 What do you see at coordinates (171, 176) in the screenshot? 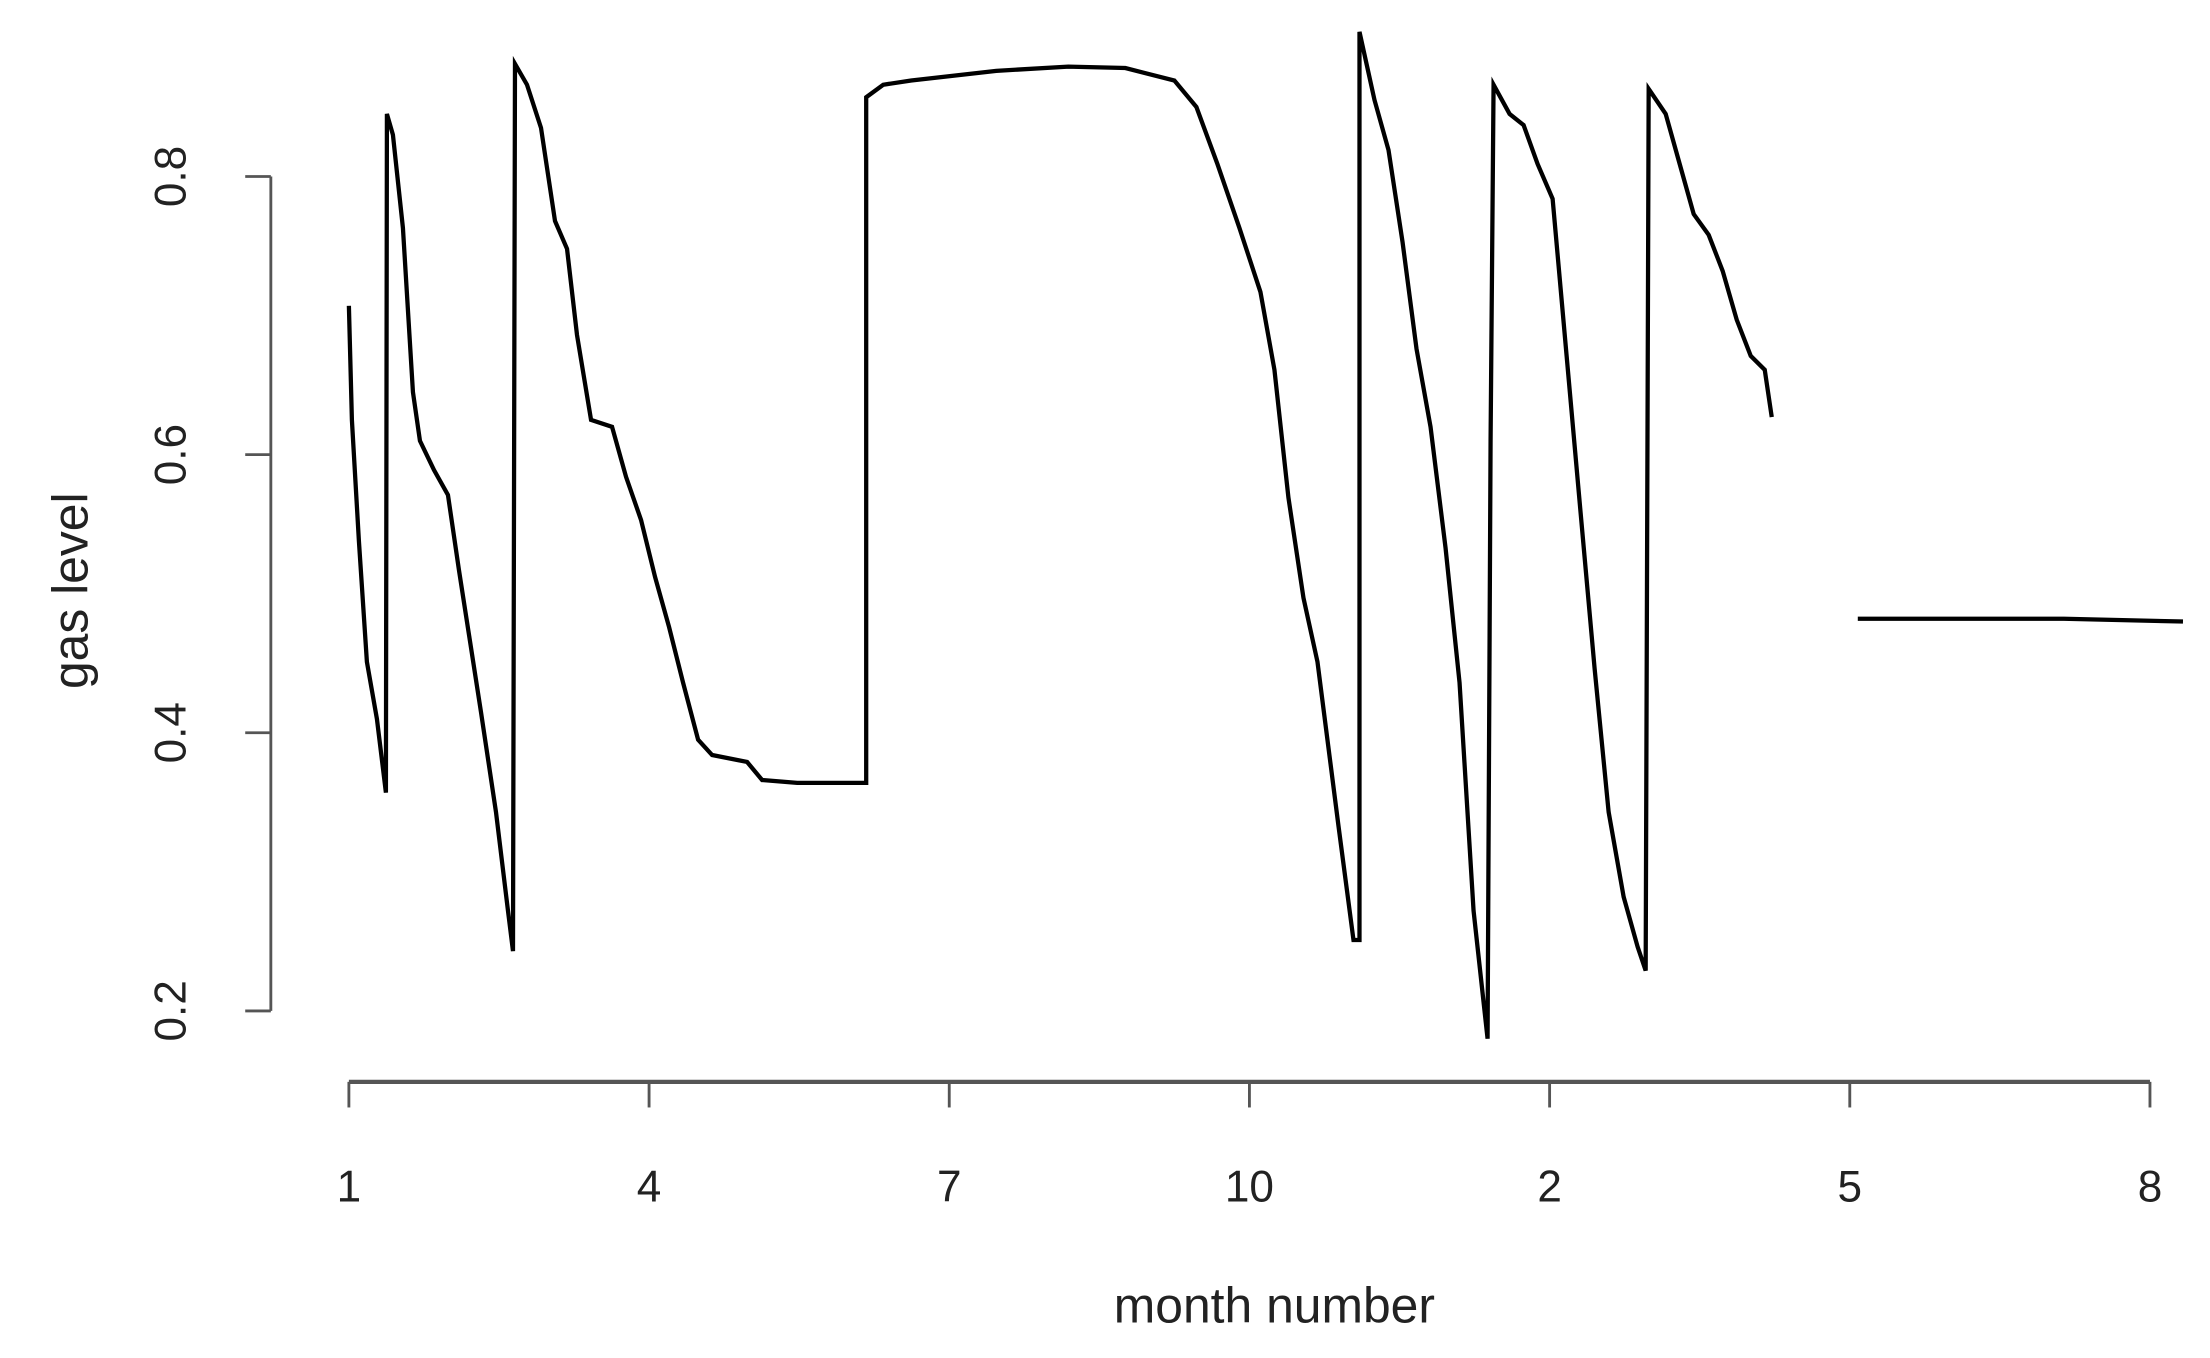
I see `y-tick-label: 0.8` at bounding box center [171, 176].